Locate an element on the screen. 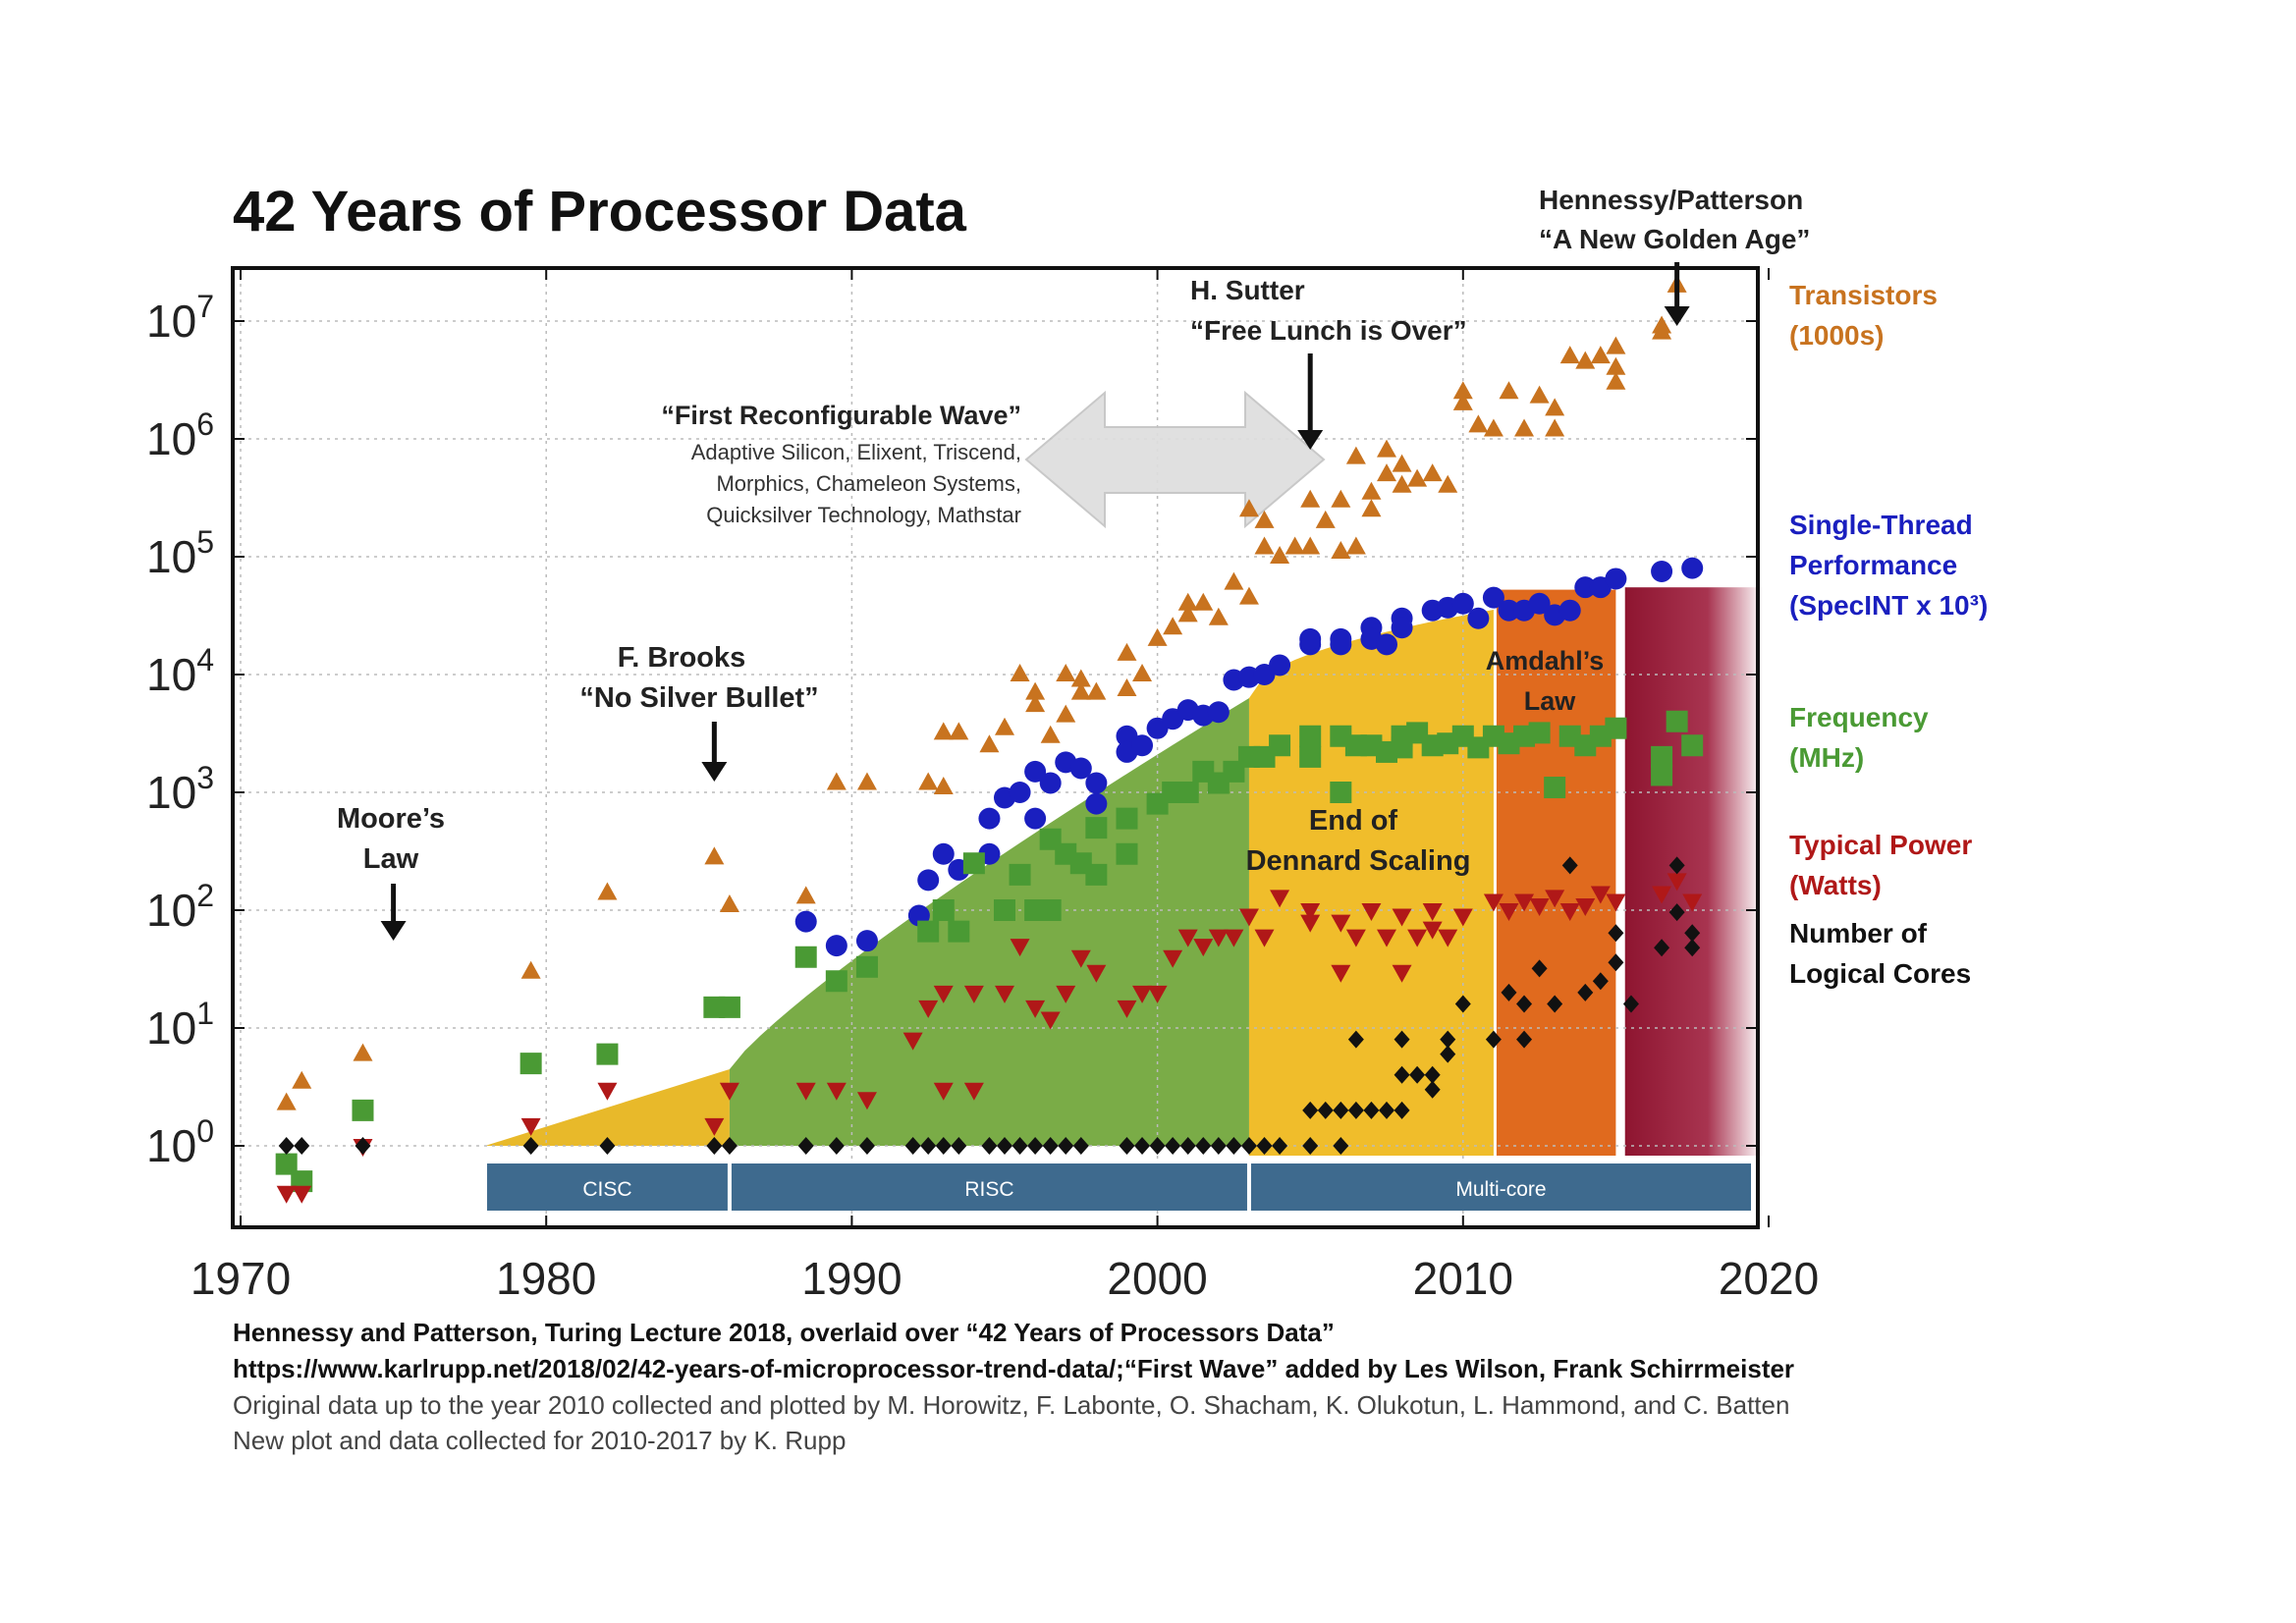 Image resolution: width=2296 pixels, height=1623 pixels. first-wave-title: “First Reconfigurable Wave” is located at coordinates (841, 416).